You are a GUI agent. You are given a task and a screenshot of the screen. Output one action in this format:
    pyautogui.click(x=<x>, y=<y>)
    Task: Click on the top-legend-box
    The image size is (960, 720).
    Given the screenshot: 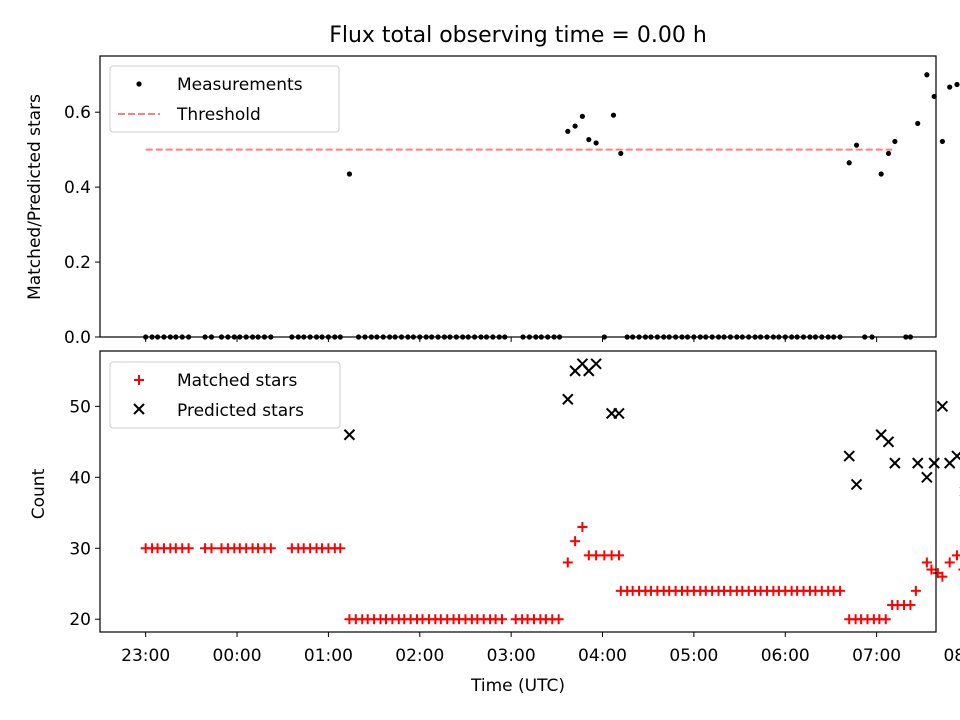 What is the action you would take?
    pyautogui.click(x=224, y=99)
    